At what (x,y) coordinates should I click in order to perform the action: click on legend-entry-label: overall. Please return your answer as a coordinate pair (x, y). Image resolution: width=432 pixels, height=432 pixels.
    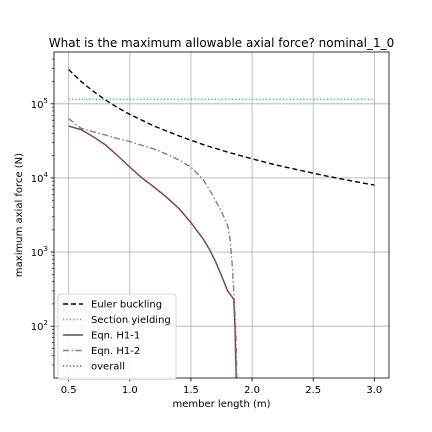
    Looking at the image, I should click on (108, 367).